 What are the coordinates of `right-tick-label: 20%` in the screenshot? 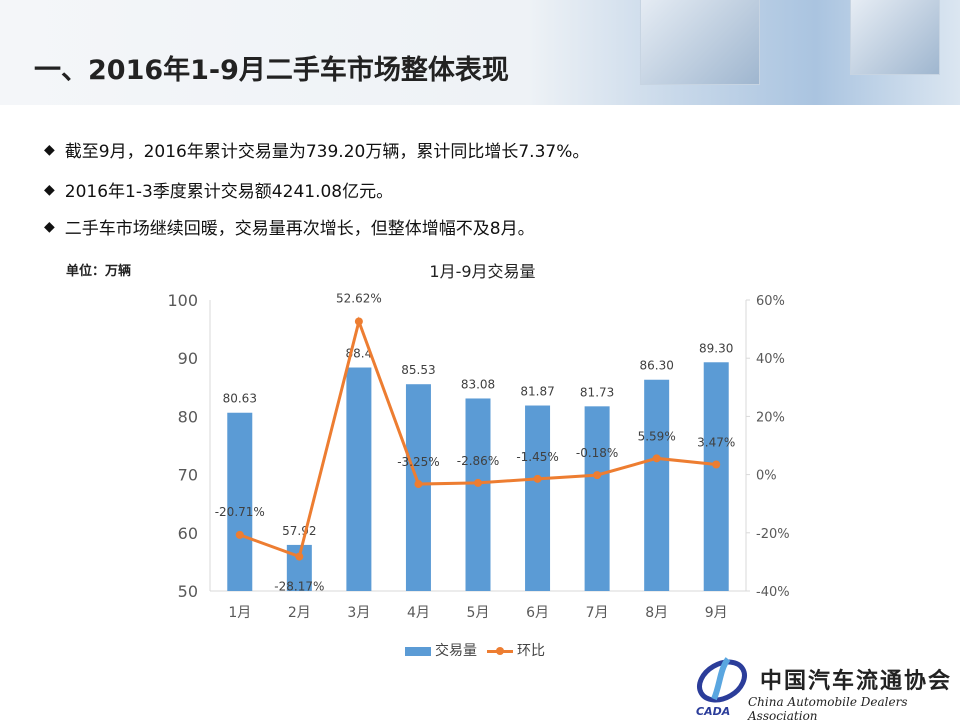 It's located at (770, 417).